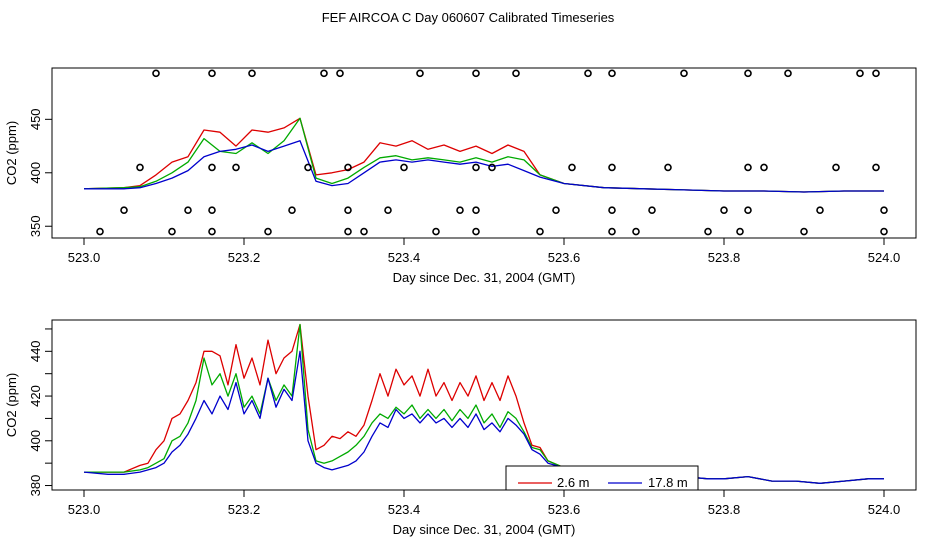  What do you see at coordinates (35, 119) in the screenshot?
I see `top-y-tick-label: 450` at bounding box center [35, 119].